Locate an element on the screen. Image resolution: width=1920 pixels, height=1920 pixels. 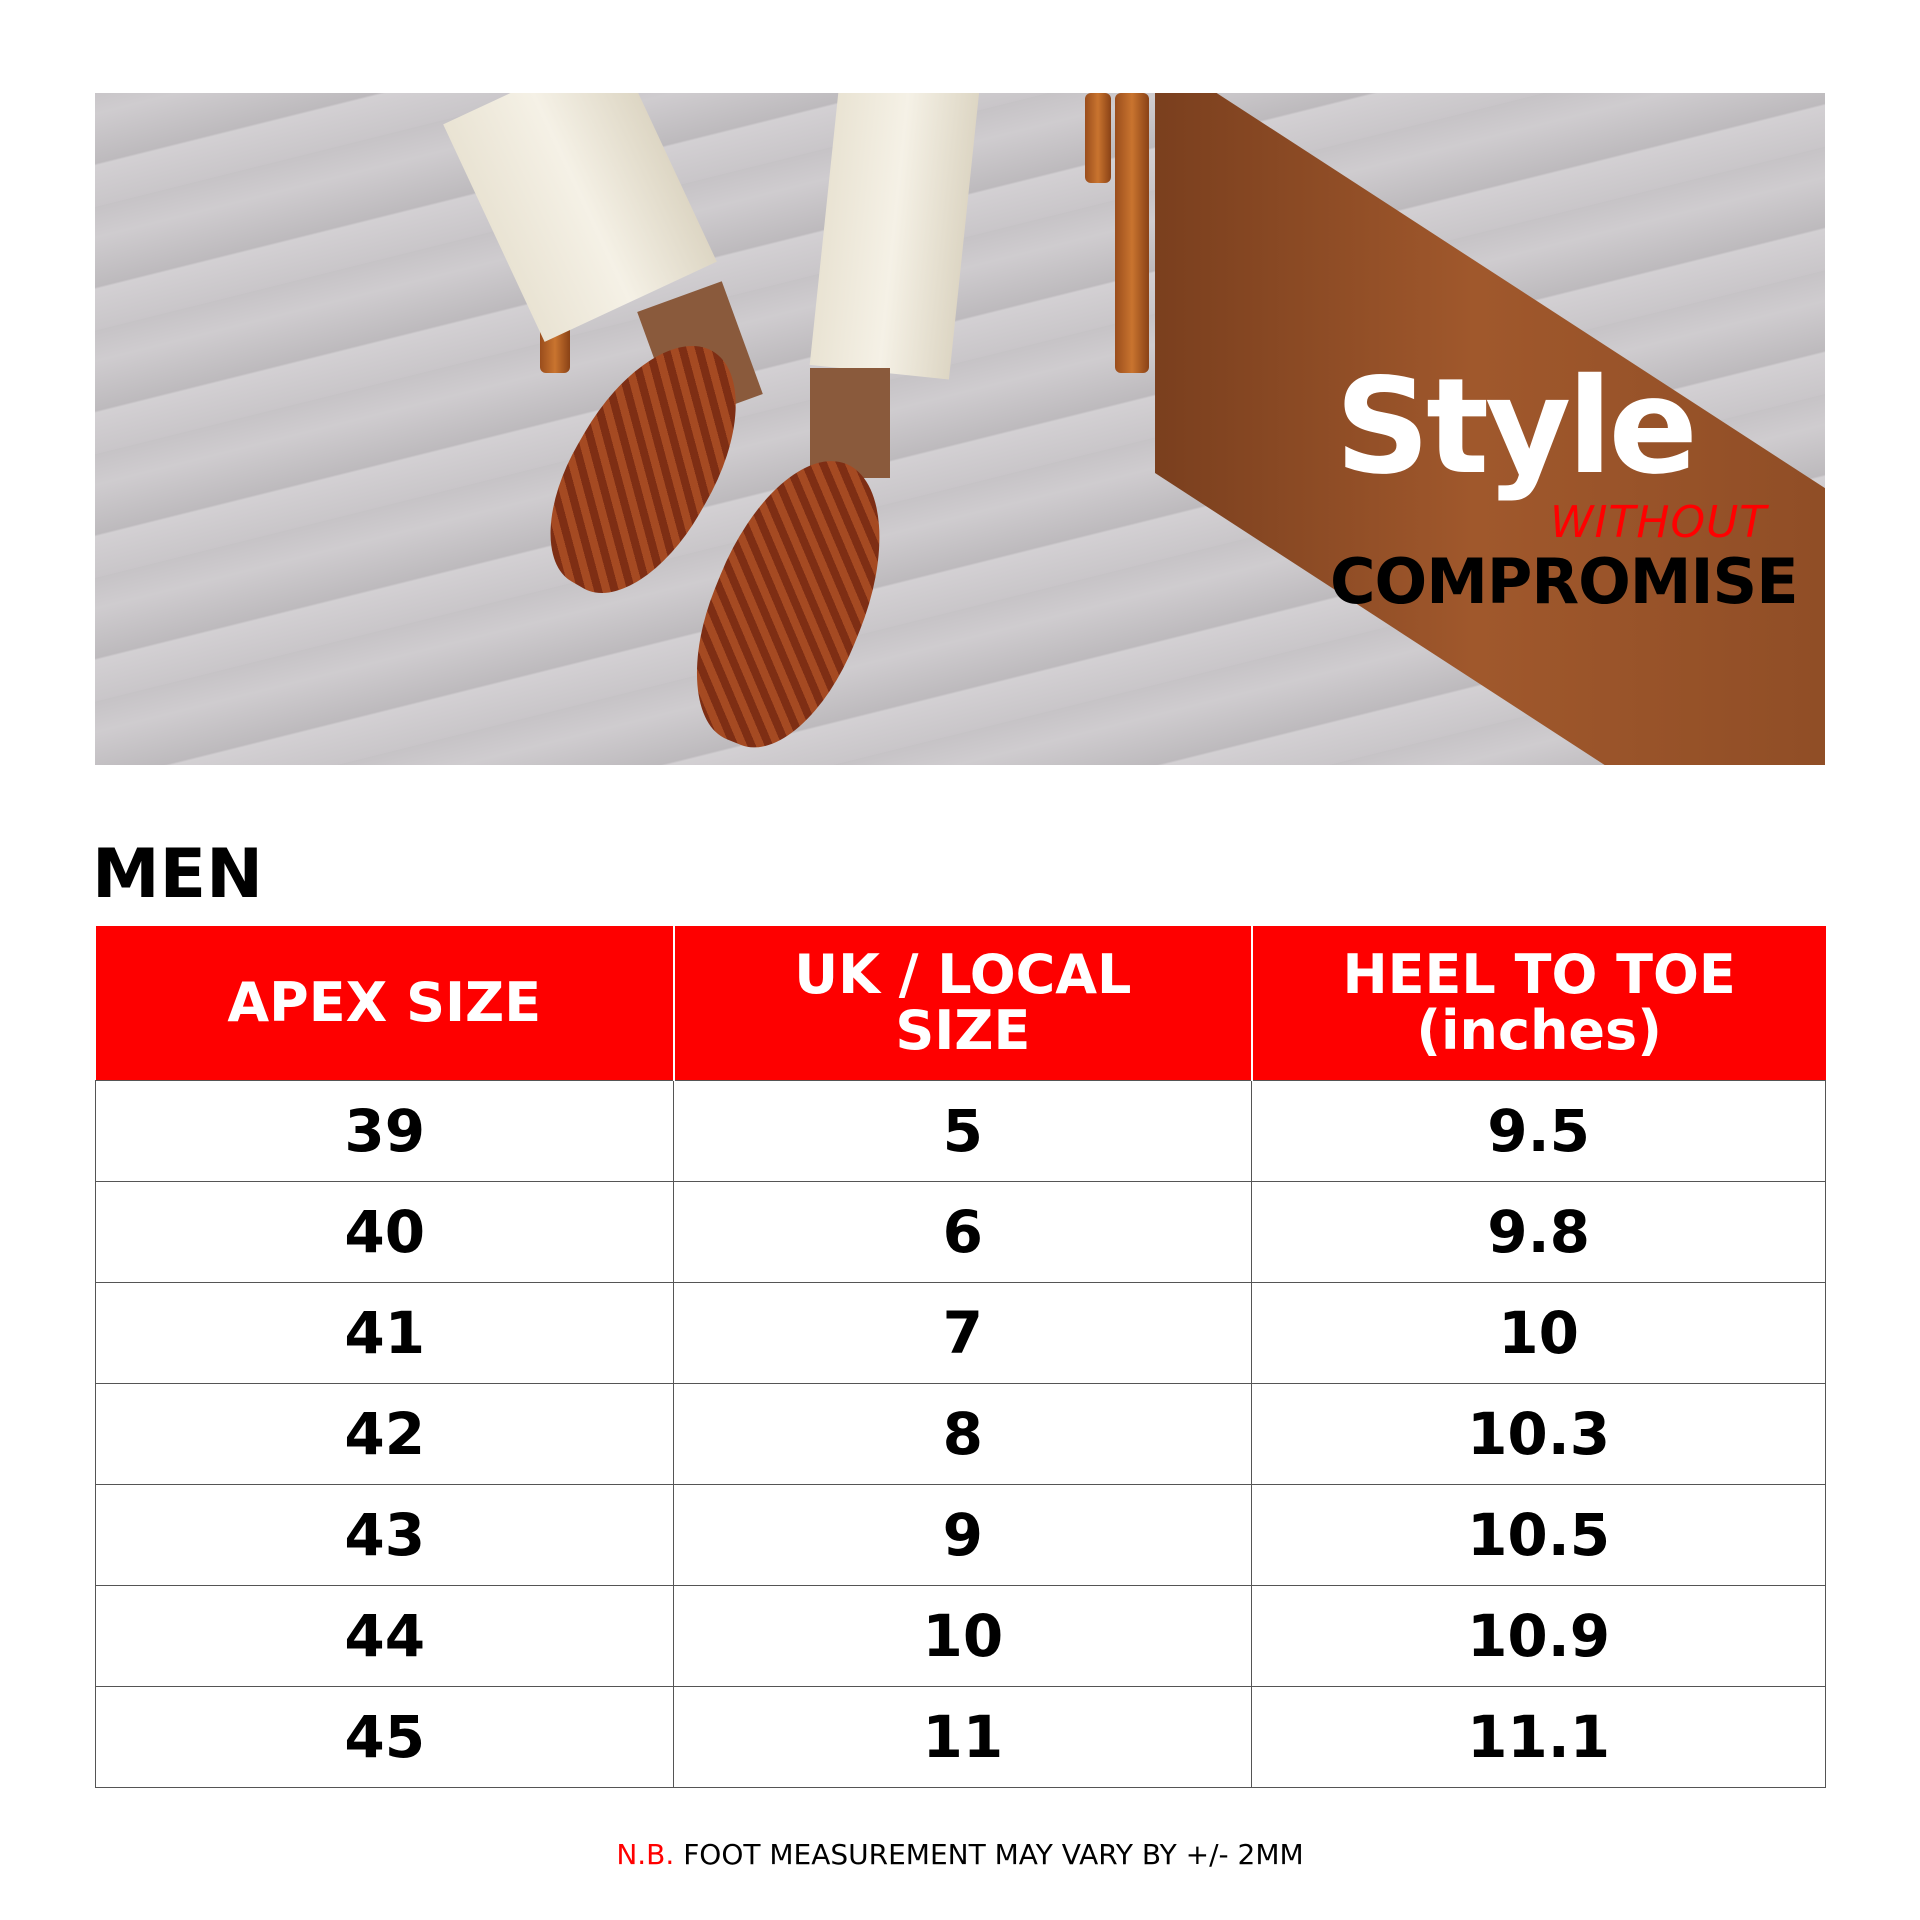
table-row: 41 7 10 is located at coordinates (960, 1333).